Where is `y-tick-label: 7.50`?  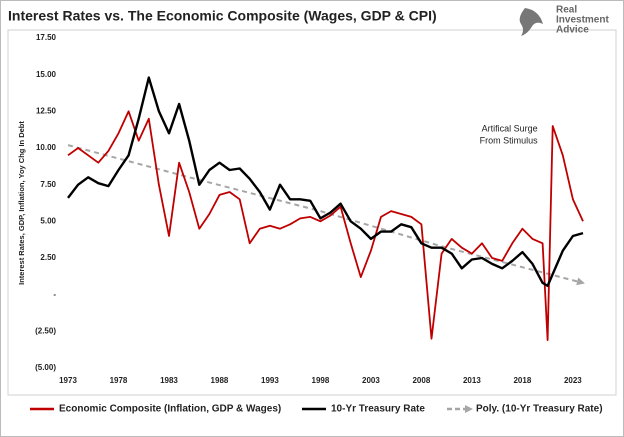
y-tick-label: 7.50 is located at coordinates (48, 184).